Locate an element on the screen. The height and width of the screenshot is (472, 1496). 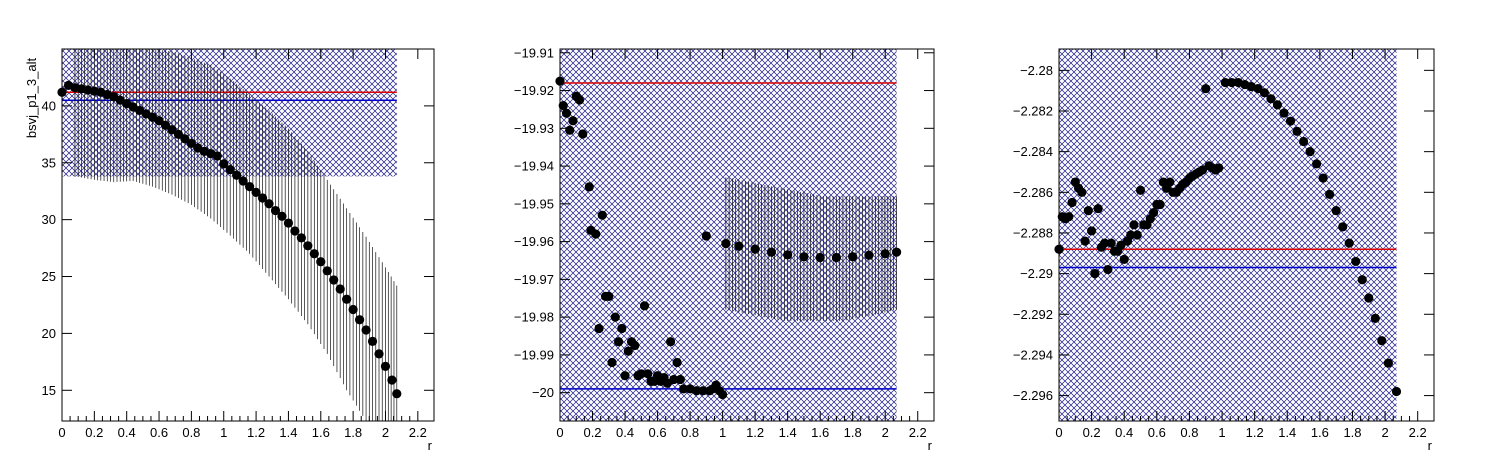
y-tick-label: −19.99 is located at coordinates (534, 354).